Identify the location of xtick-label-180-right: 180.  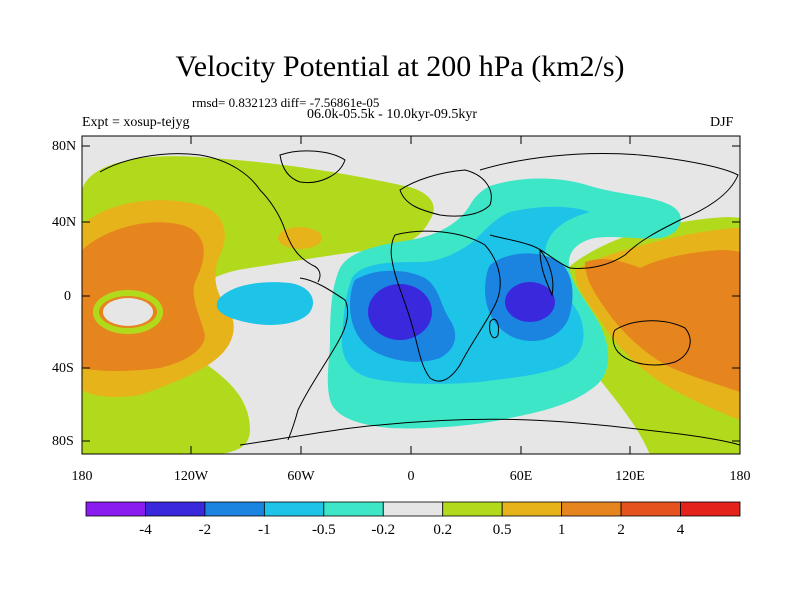
(740, 476).